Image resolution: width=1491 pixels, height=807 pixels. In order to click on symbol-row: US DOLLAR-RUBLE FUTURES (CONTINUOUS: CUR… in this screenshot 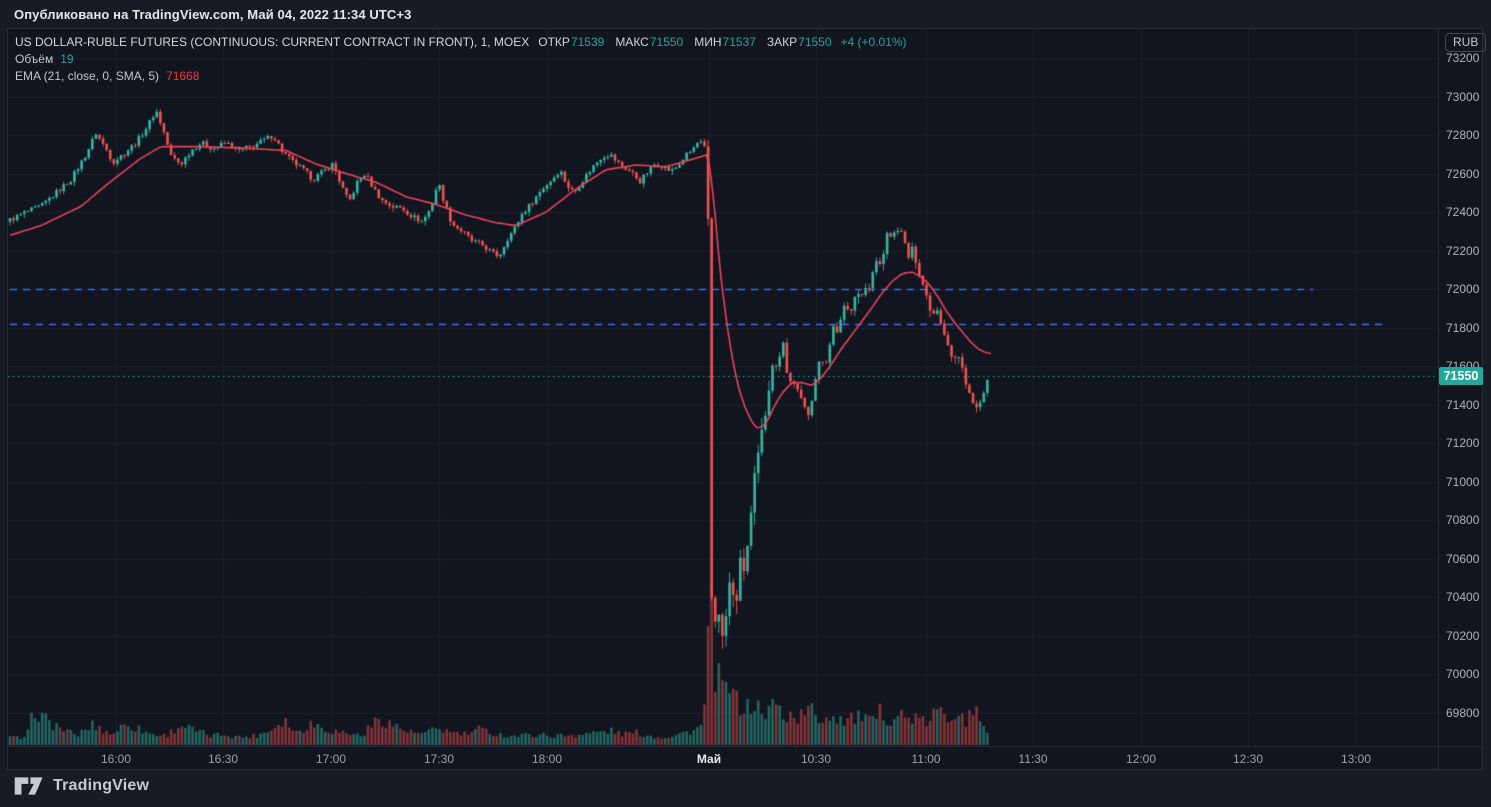, I will do `click(461, 42)`.